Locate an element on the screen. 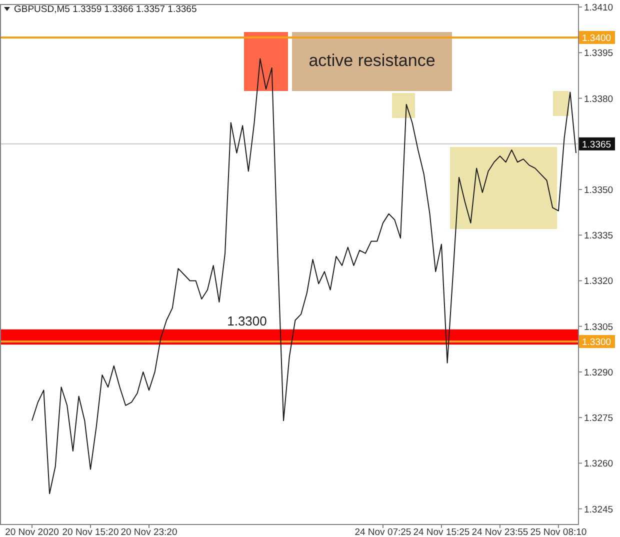  y-tick-label: 1.3260 is located at coordinates (599, 464).